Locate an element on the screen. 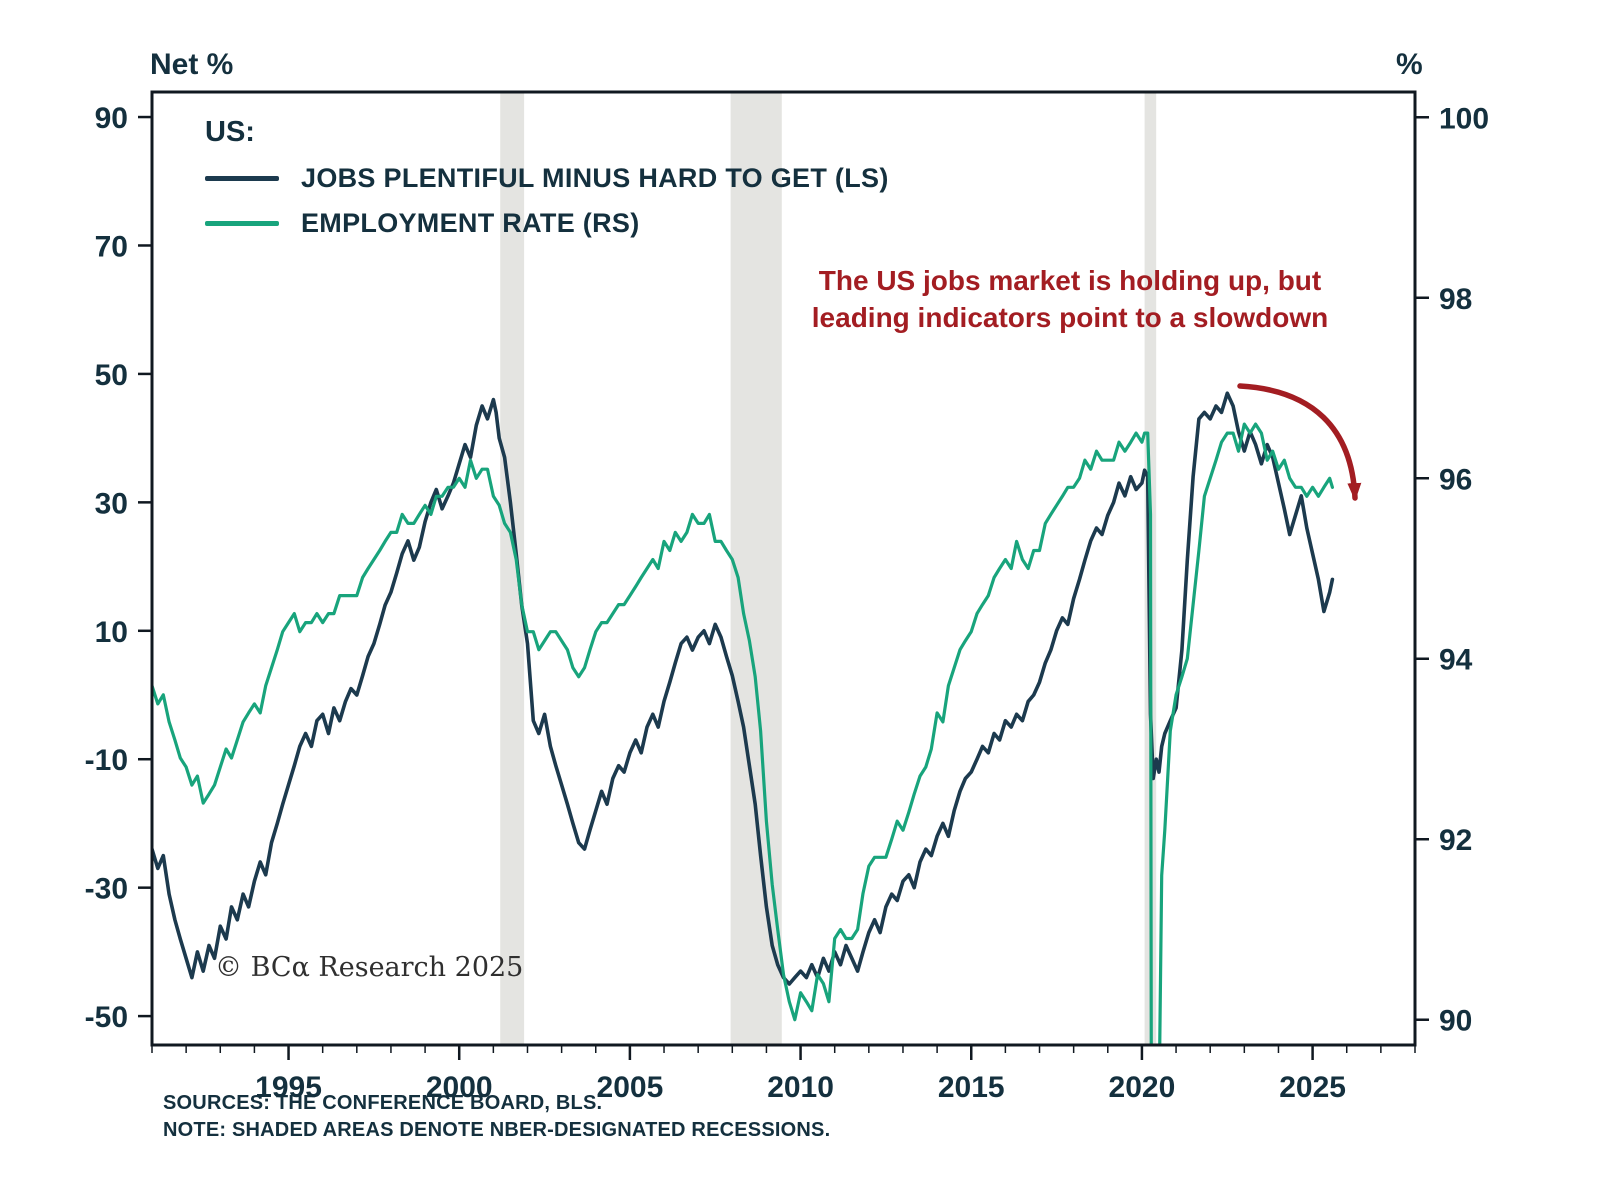 The height and width of the screenshot is (1186, 1600). left-tick-label: -10 is located at coordinates (106, 760).